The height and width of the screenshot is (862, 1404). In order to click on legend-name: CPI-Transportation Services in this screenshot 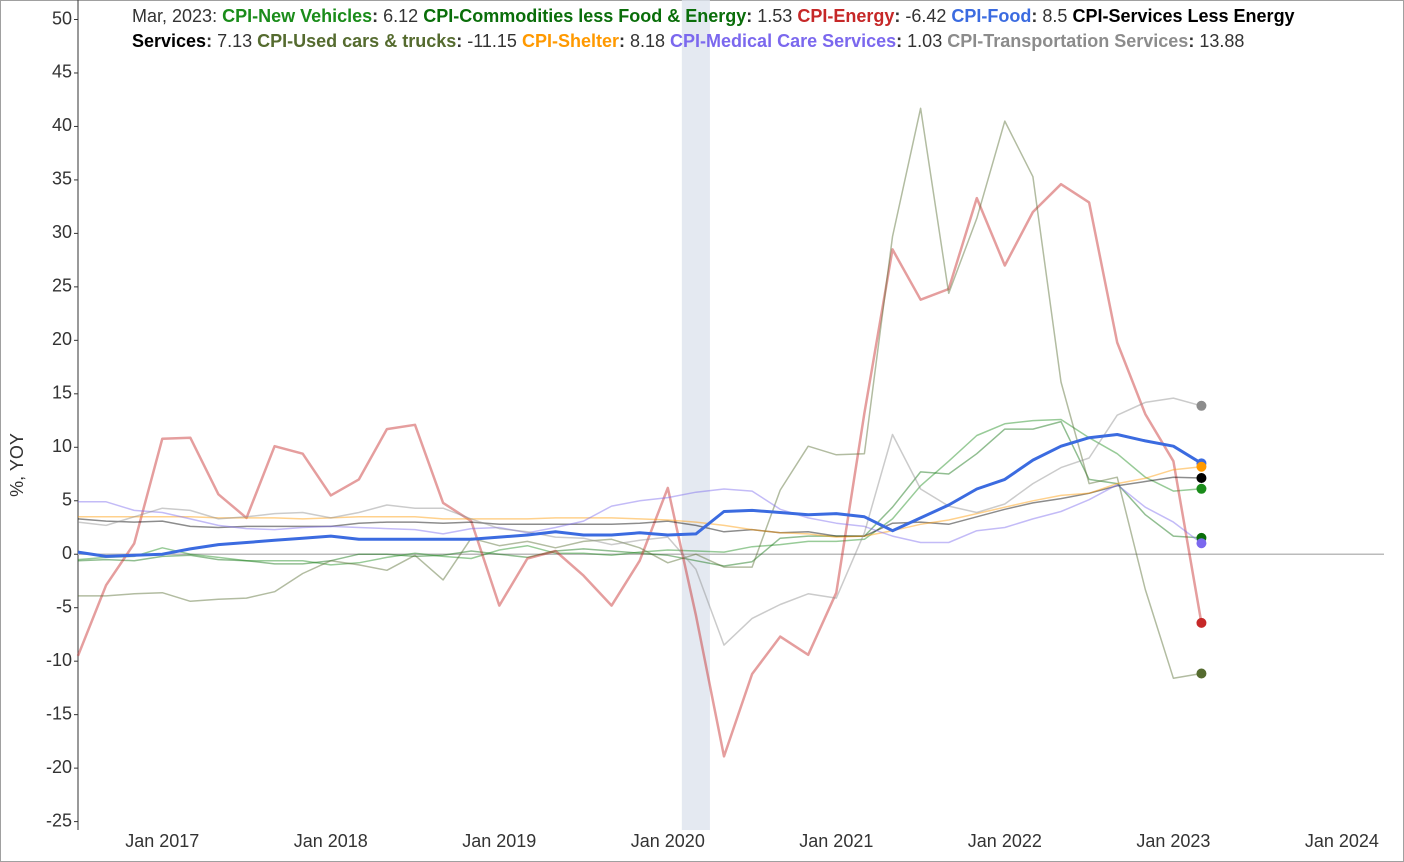, I will do `click(1073, 41)`.